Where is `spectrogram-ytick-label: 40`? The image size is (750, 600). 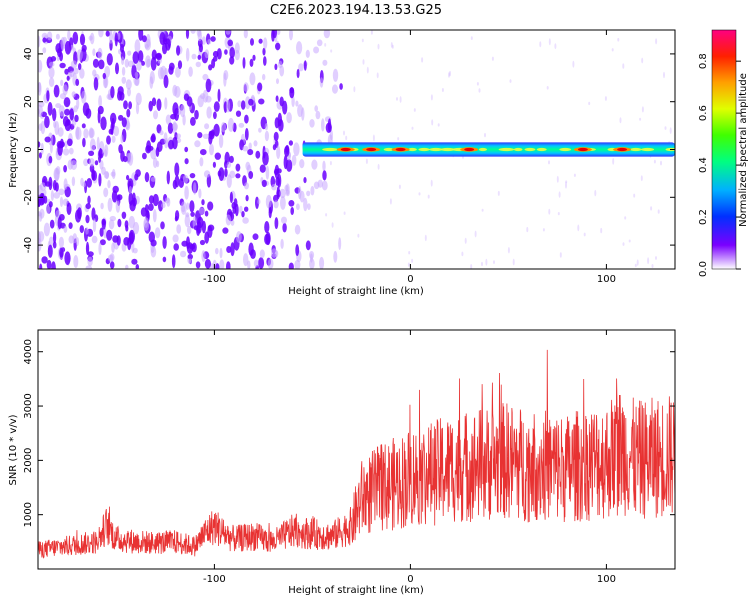 spectrogram-ytick-label: 40 is located at coordinates (28, 54).